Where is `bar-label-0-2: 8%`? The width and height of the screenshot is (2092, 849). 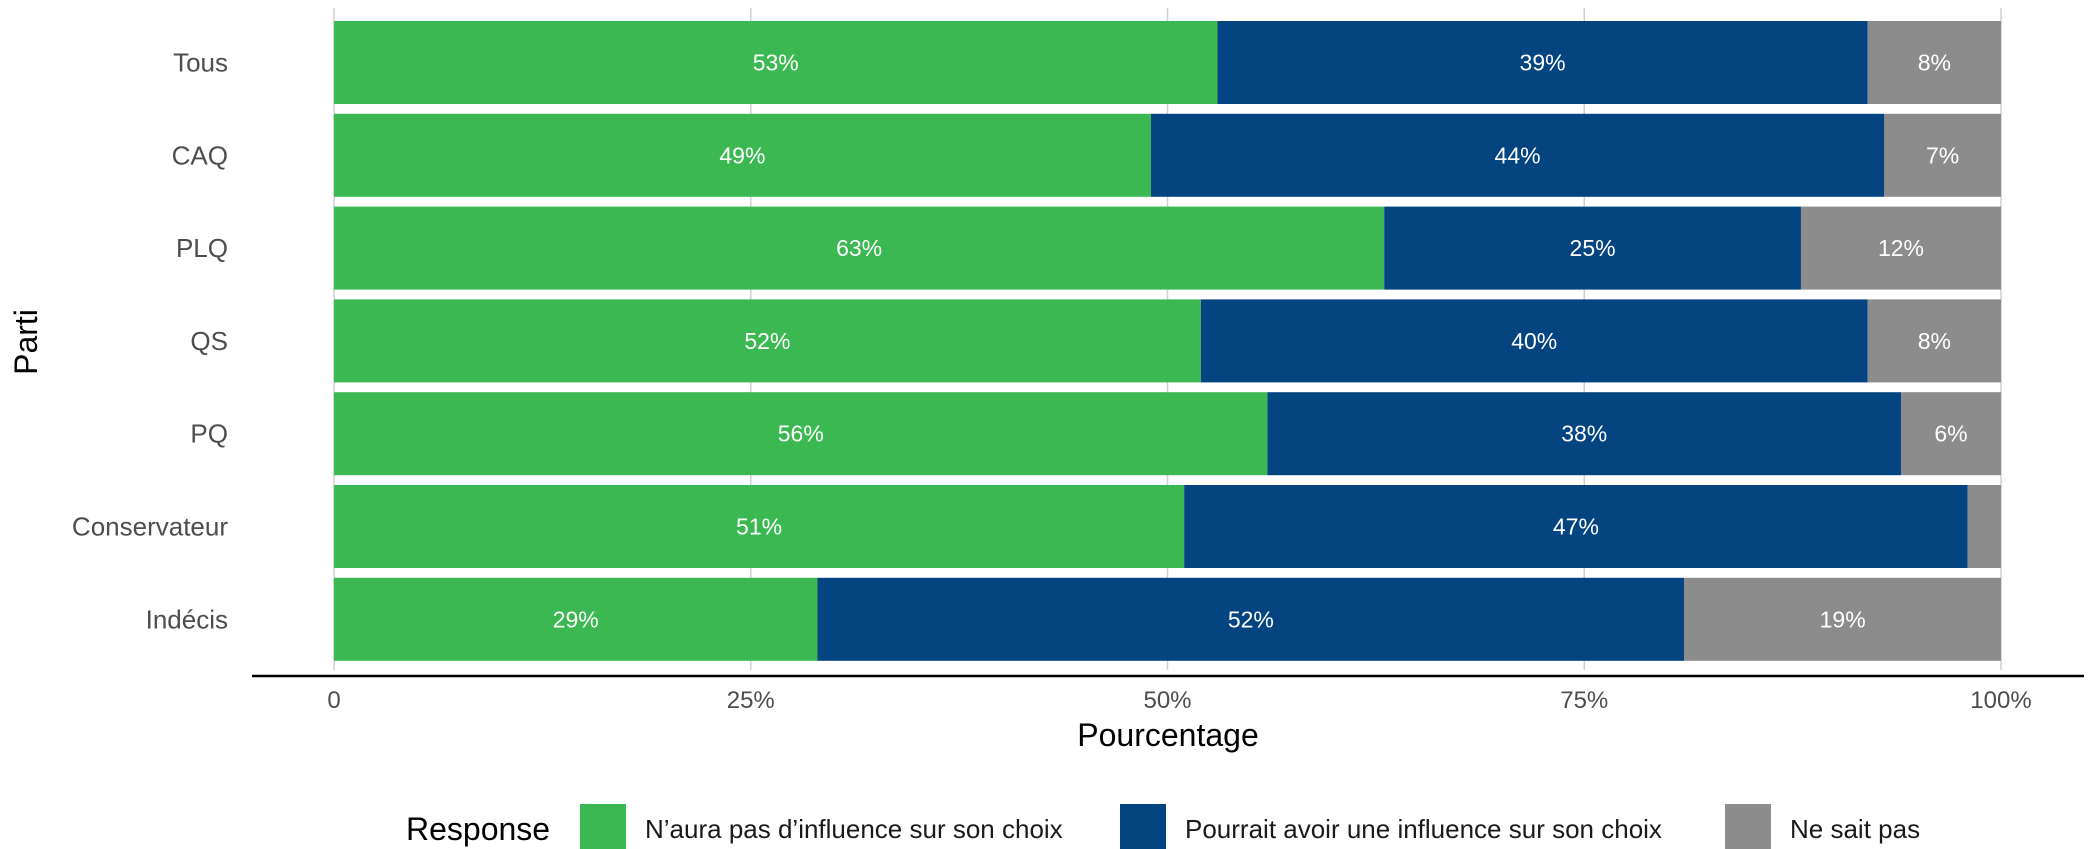
bar-label-0-2: 8% is located at coordinates (1934, 63).